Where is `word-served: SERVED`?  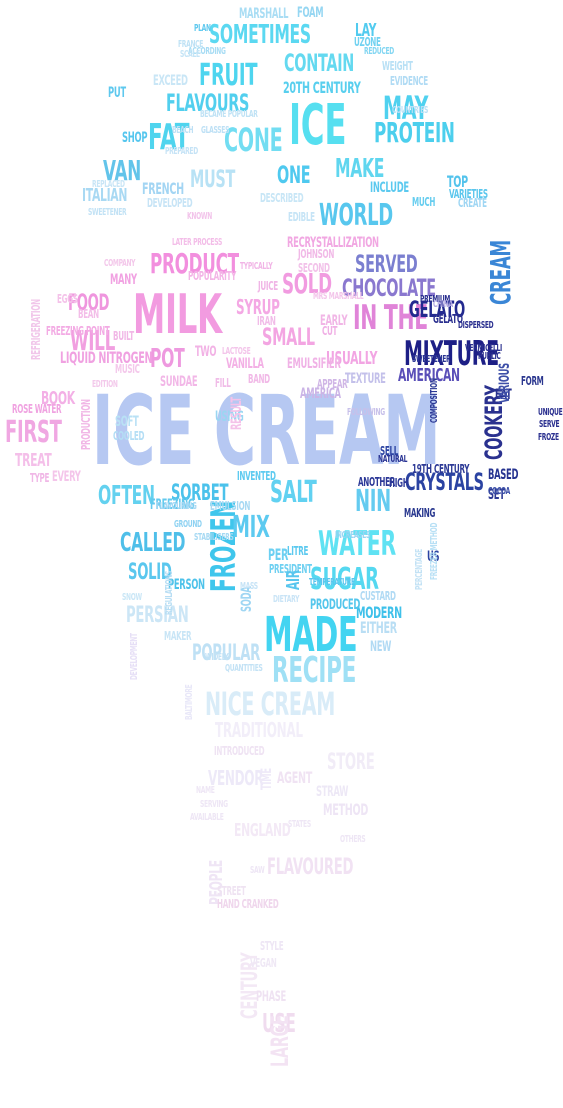 word-served: SERVED is located at coordinates (386, 264).